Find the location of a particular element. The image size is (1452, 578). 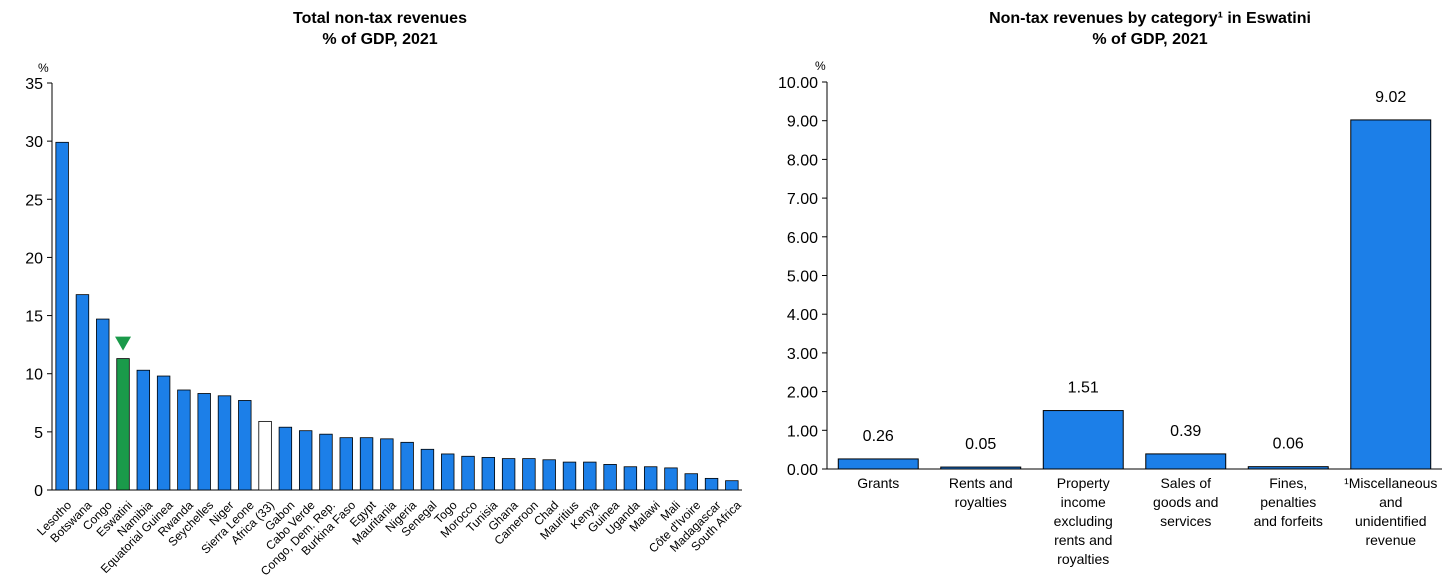

x-tick-label: Grants is located at coordinates (878, 483).